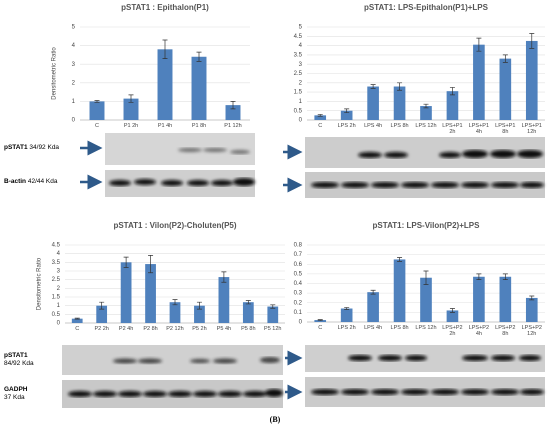 The width and height of the screenshot is (550, 428). Describe the element at coordinates (427, 225) in the screenshot. I see `chart-title: pSTAT1: LPS-Vilon(P2)+LPS` at that location.